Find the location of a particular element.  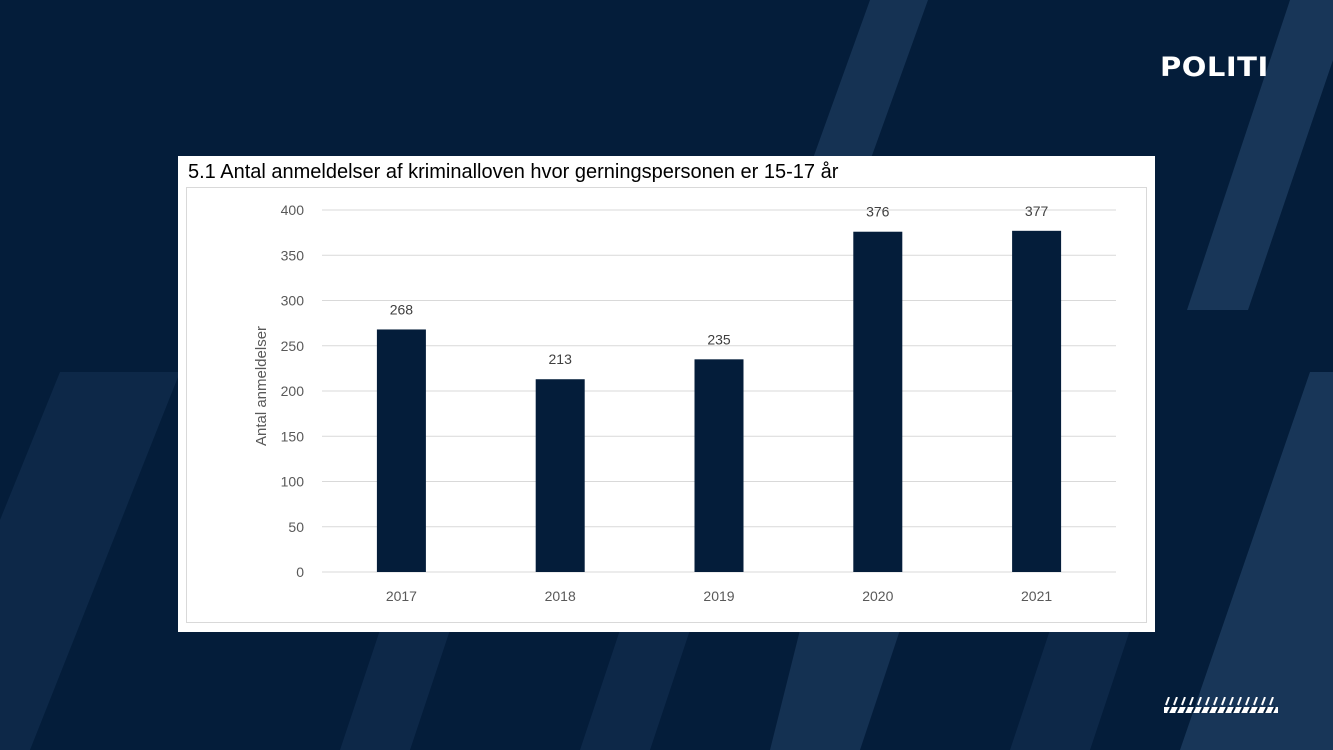

y-tick-label: 400 is located at coordinates (293, 210).